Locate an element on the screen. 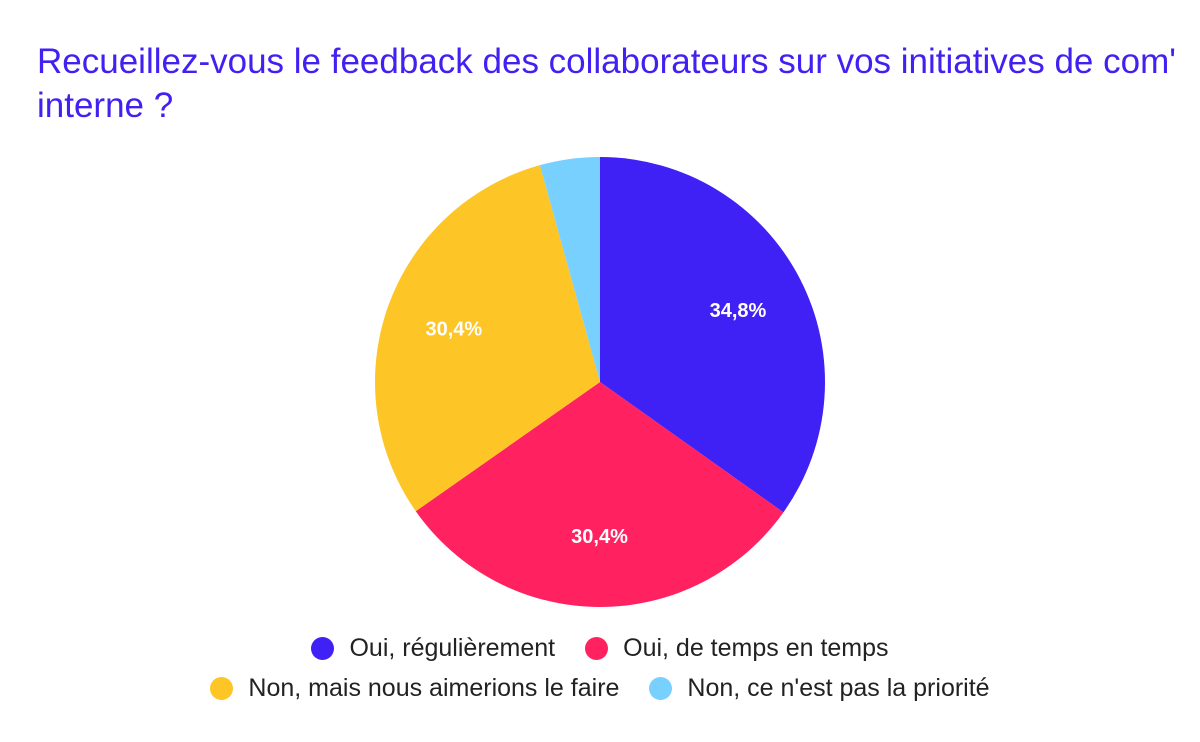 Image resolution: width=1200 pixels, height=742 pixels. legend-swatch-oui-de-temps-en-temps is located at coordinates (597, 648).